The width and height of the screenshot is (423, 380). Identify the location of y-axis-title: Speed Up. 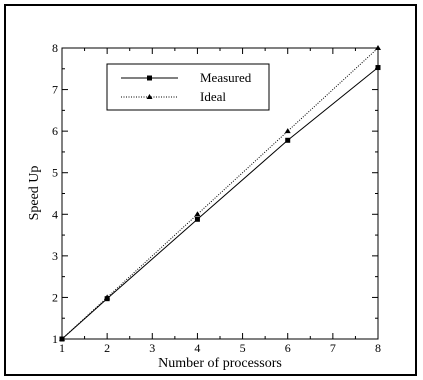
(34, 193).